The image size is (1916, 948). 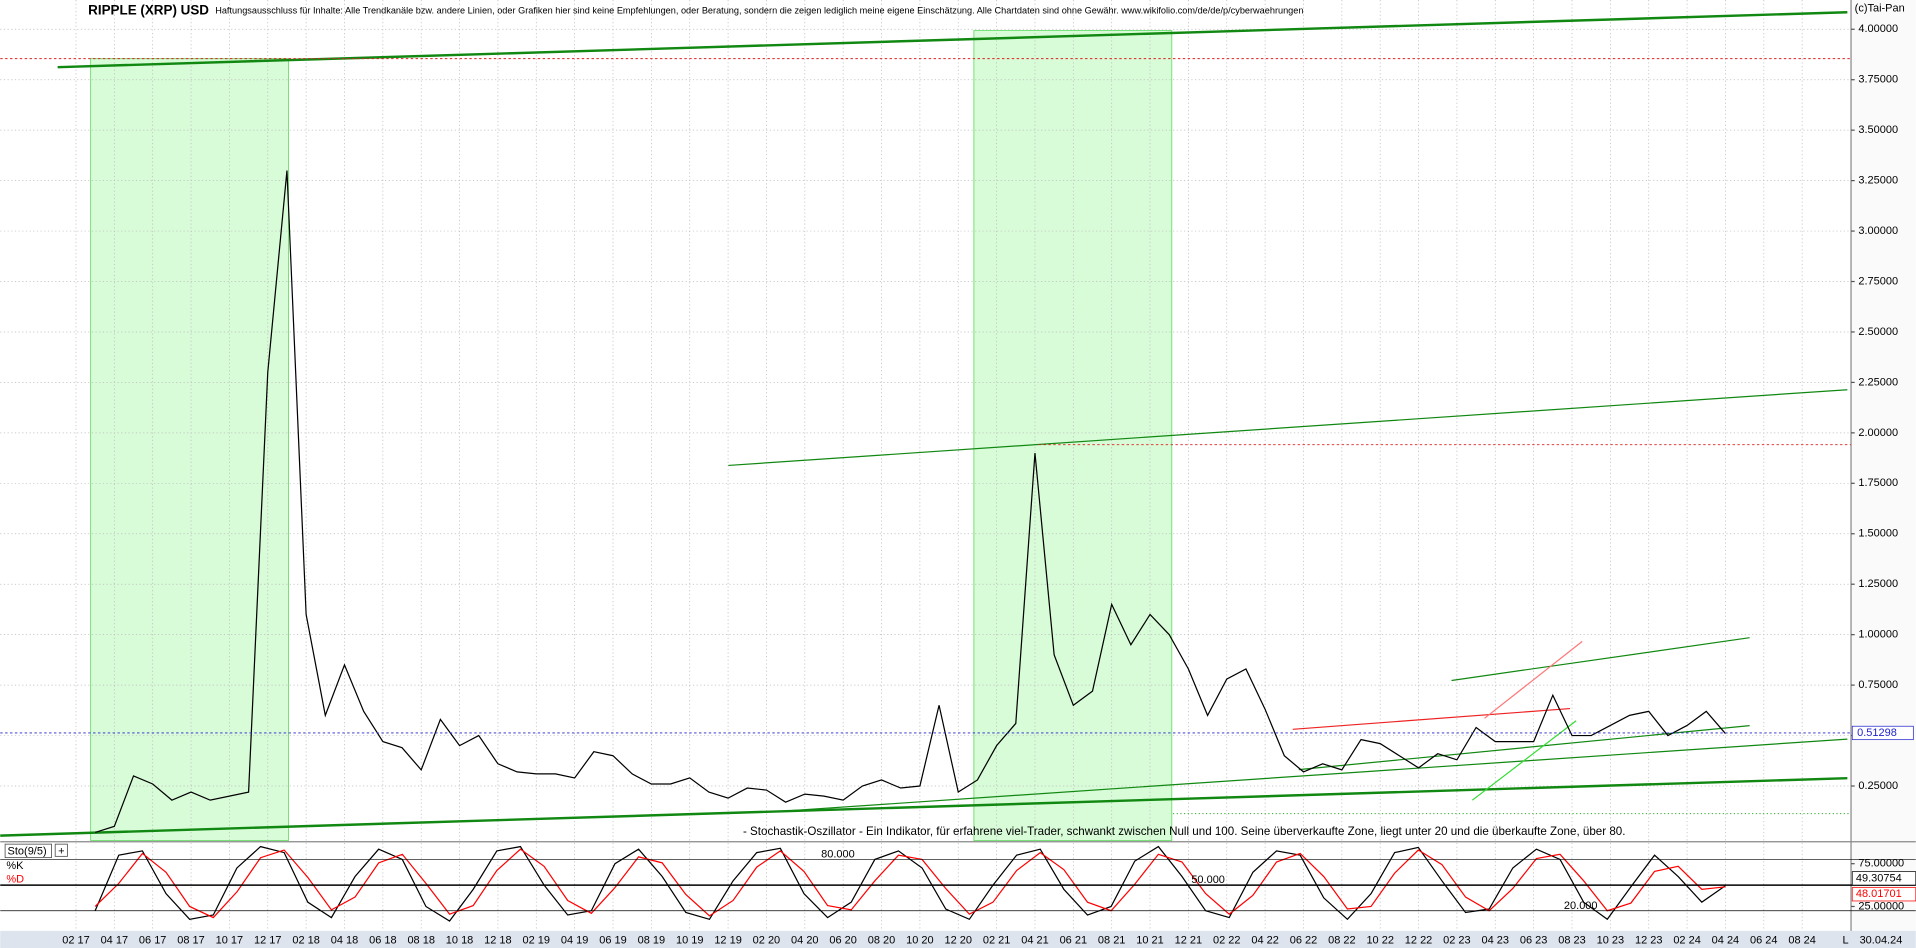 What do you see at coordinates (1380, 941) in the screenshot?
I see `x-tick-label: 10 22` at bounding box center [1380, 941].